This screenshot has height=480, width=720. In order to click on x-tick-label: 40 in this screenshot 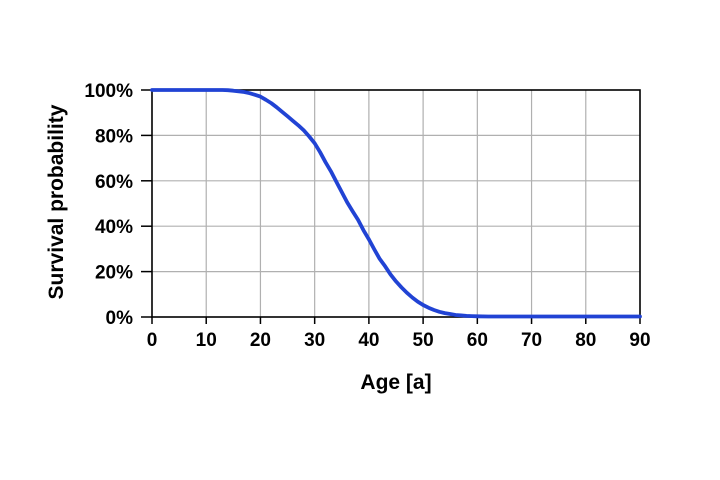, I will do `click(368, 340)`.